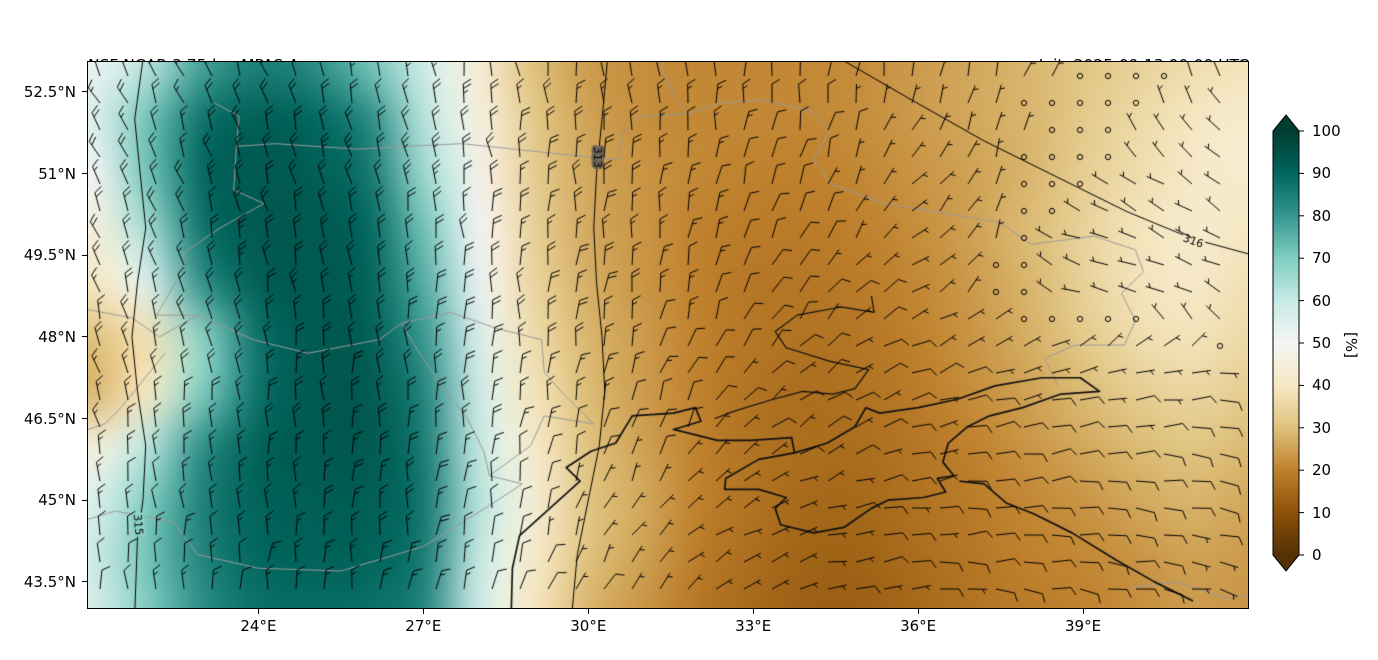 This screenshot has height=660, width=1378. Describe the element at coordinates (57, 173) in the screenshot. I see `y-tick-label: 51°N` at that location.